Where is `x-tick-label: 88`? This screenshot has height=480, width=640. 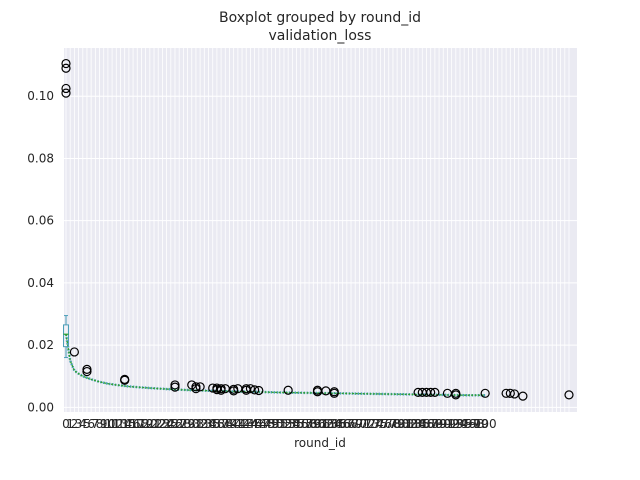
x-tick-label: 88 is located at coordinates (434, 424).